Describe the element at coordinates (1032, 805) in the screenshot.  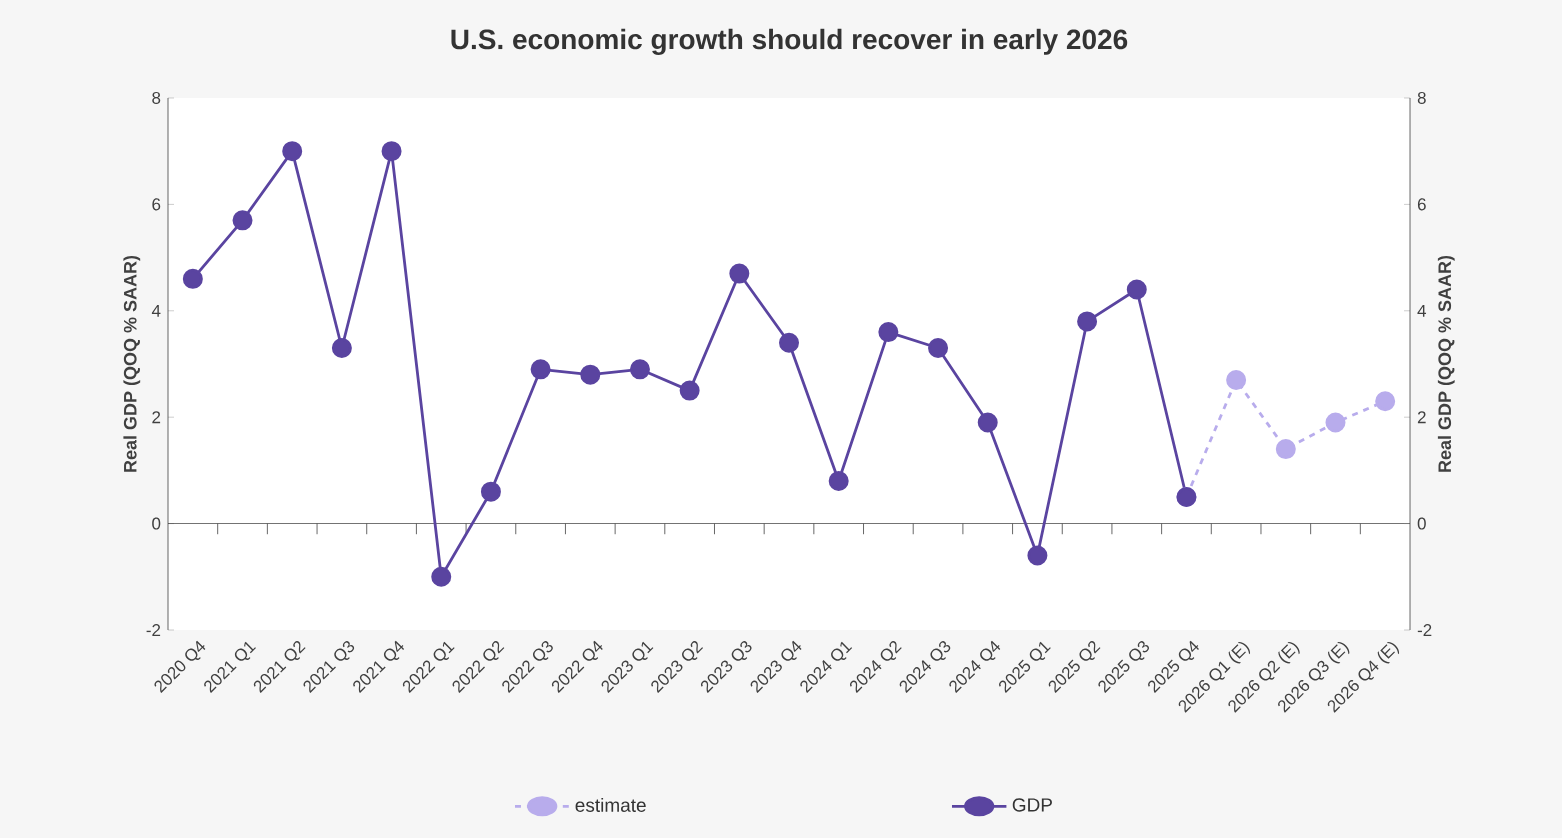
I see `legend-label: GDP` at that location.